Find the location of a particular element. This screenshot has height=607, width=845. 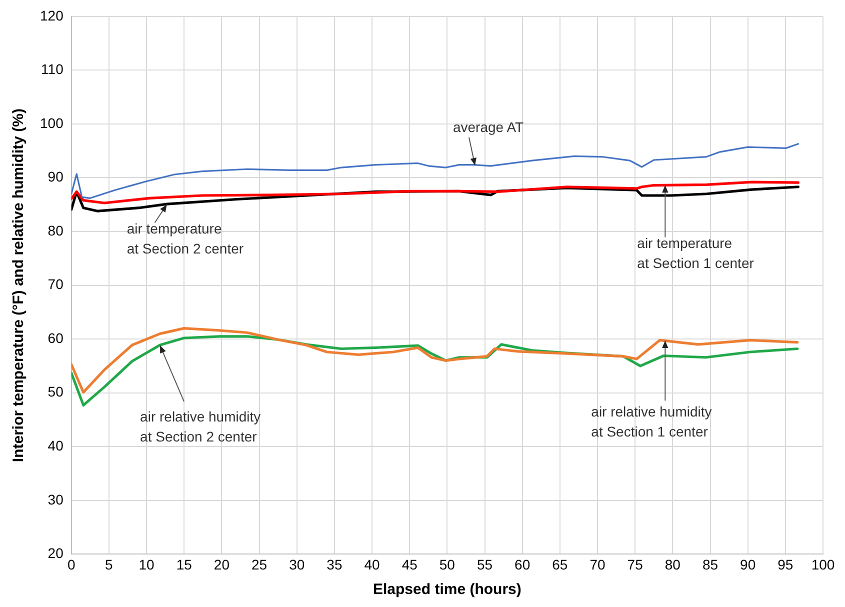

x-tick-label: 80 is located at coordinates (672, 564).